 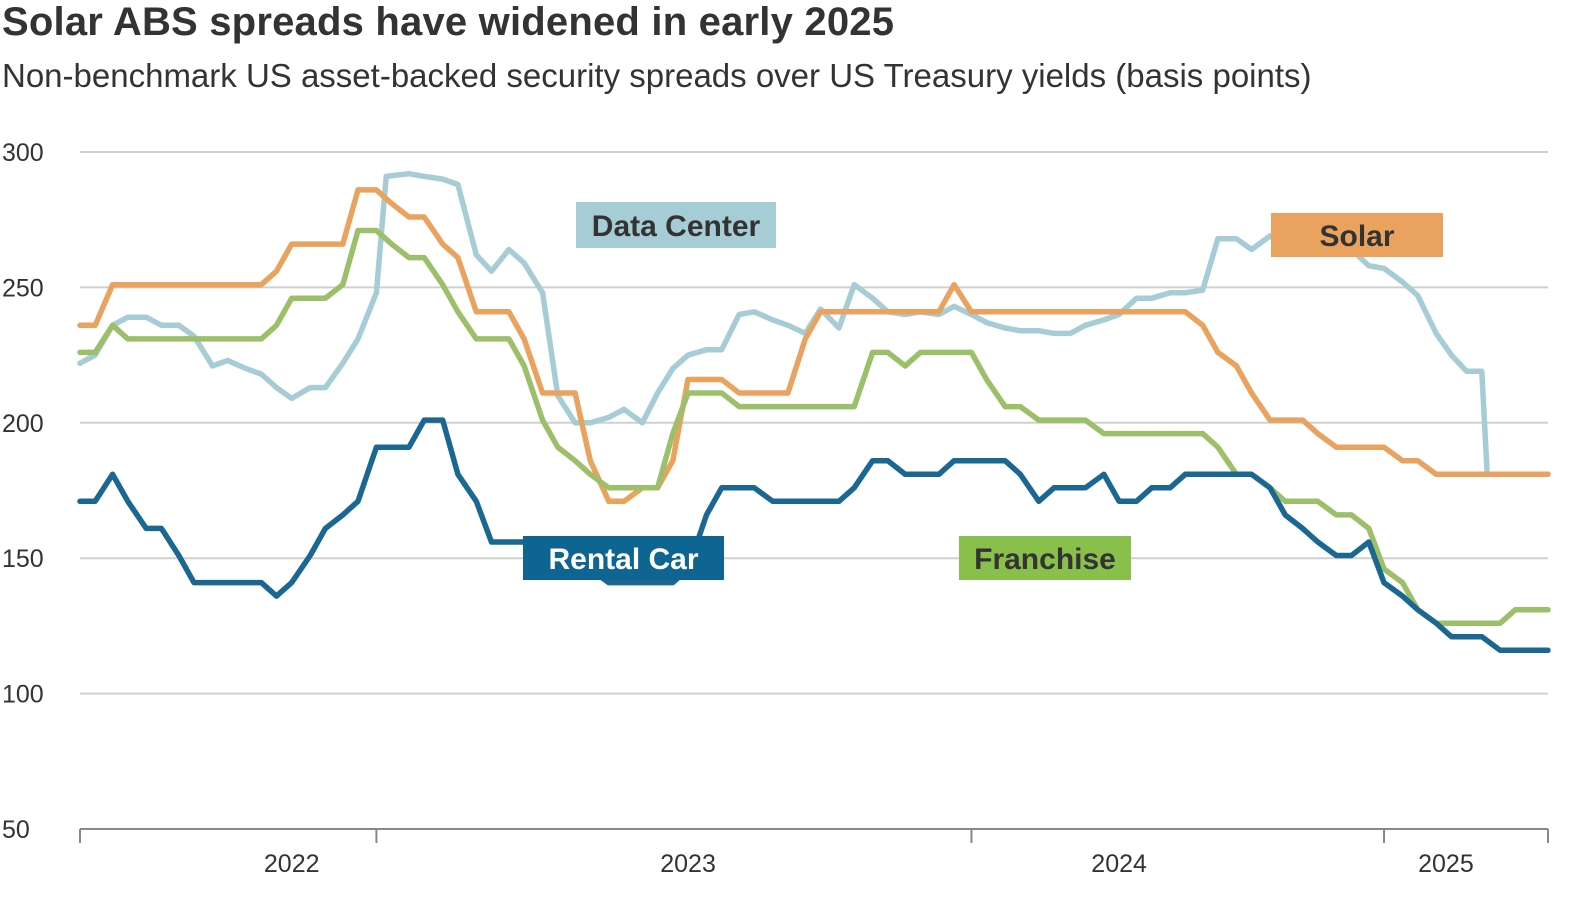 I want to click on series-label-solar: Solar, so click(x=1356, y=236).